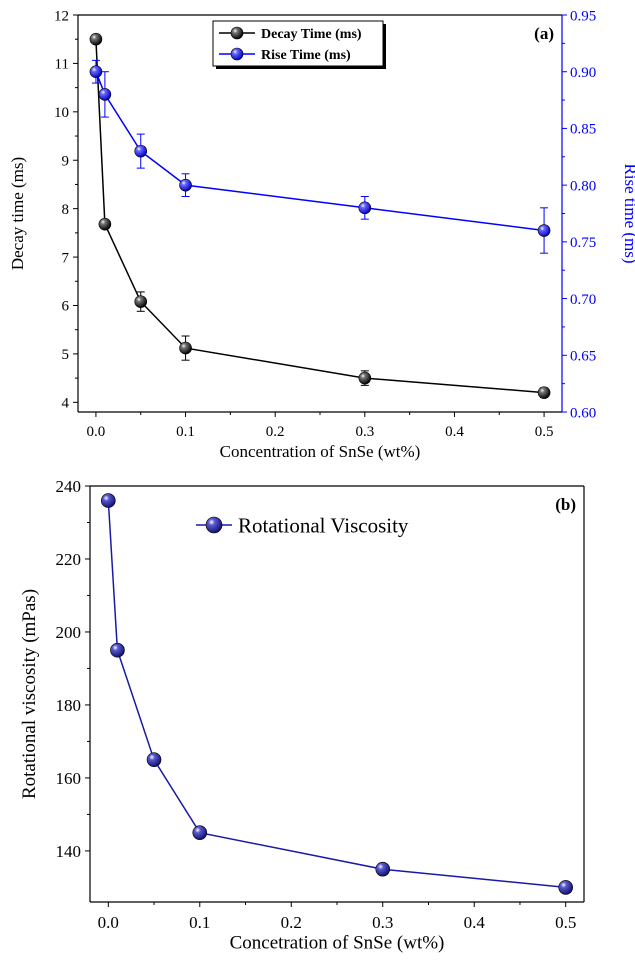  What do you see at coordinates (320, 151) in the screenshot?
I see `series-line` at bounding box center [320, 151].